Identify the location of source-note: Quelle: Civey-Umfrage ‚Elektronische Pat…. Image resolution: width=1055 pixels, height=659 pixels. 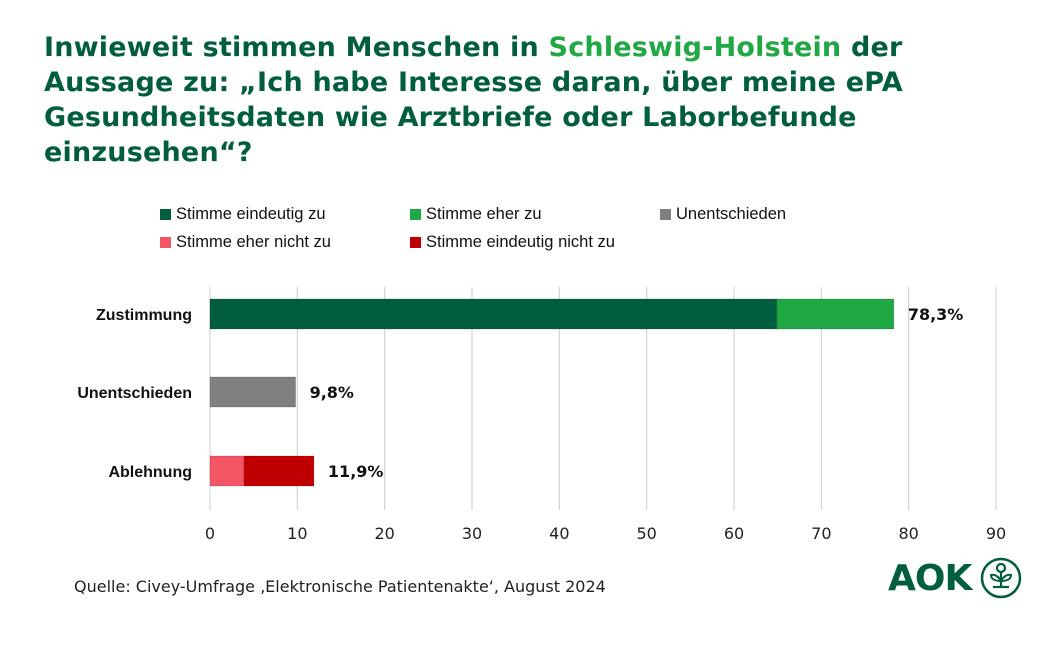
(340, 586).